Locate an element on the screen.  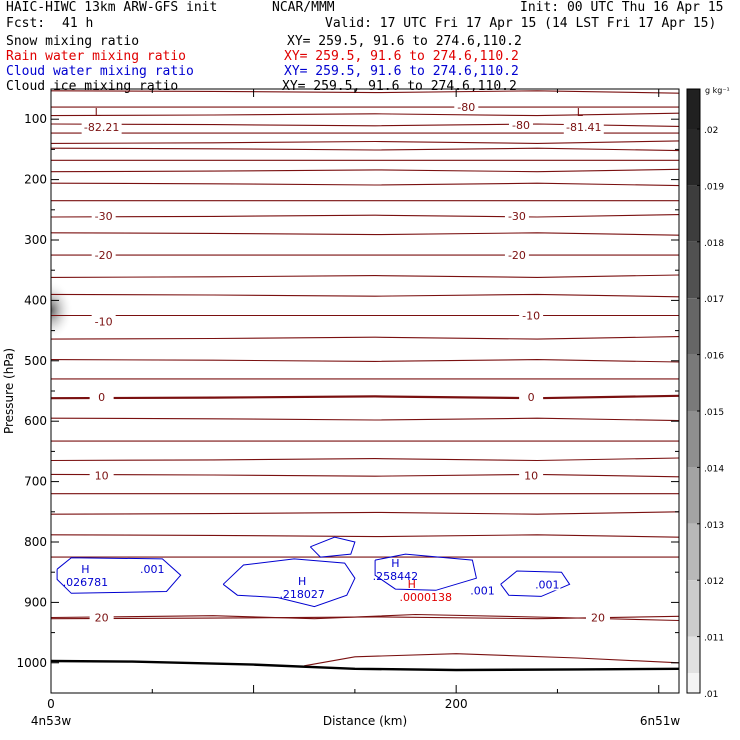
cloud-water-contours is located at coordinates (313, 572).